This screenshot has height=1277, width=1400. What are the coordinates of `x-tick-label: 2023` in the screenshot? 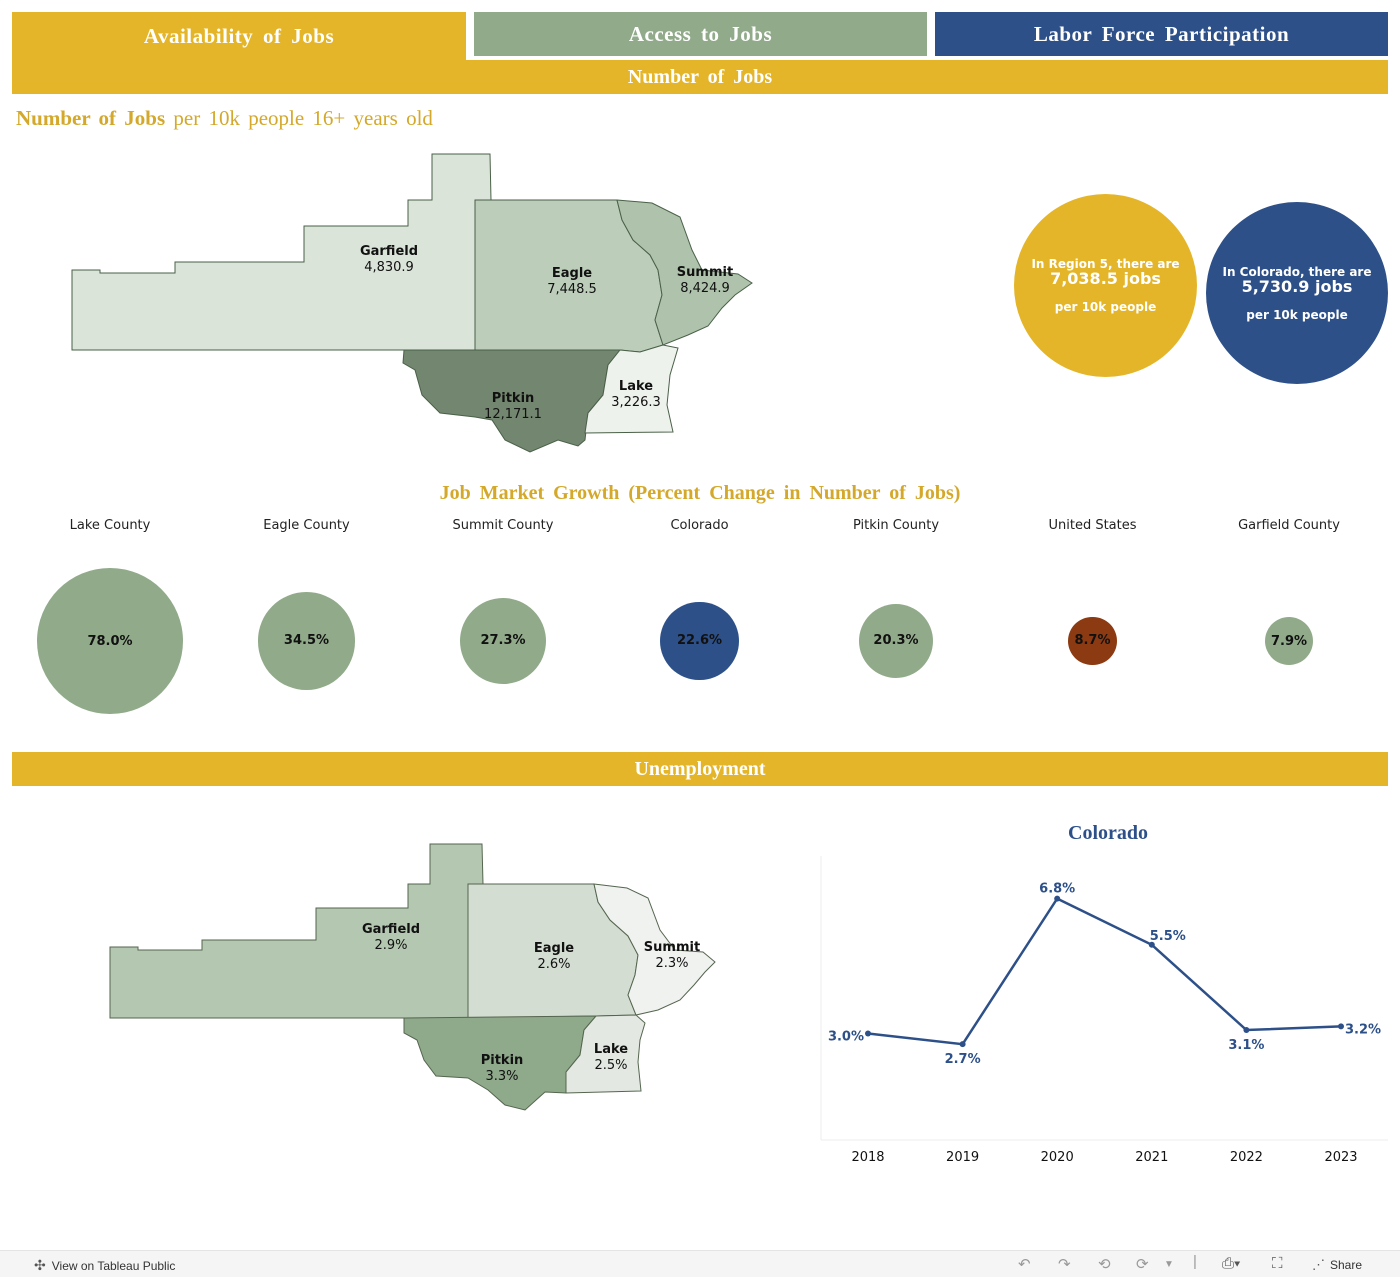 It's located at (1340, 1157).